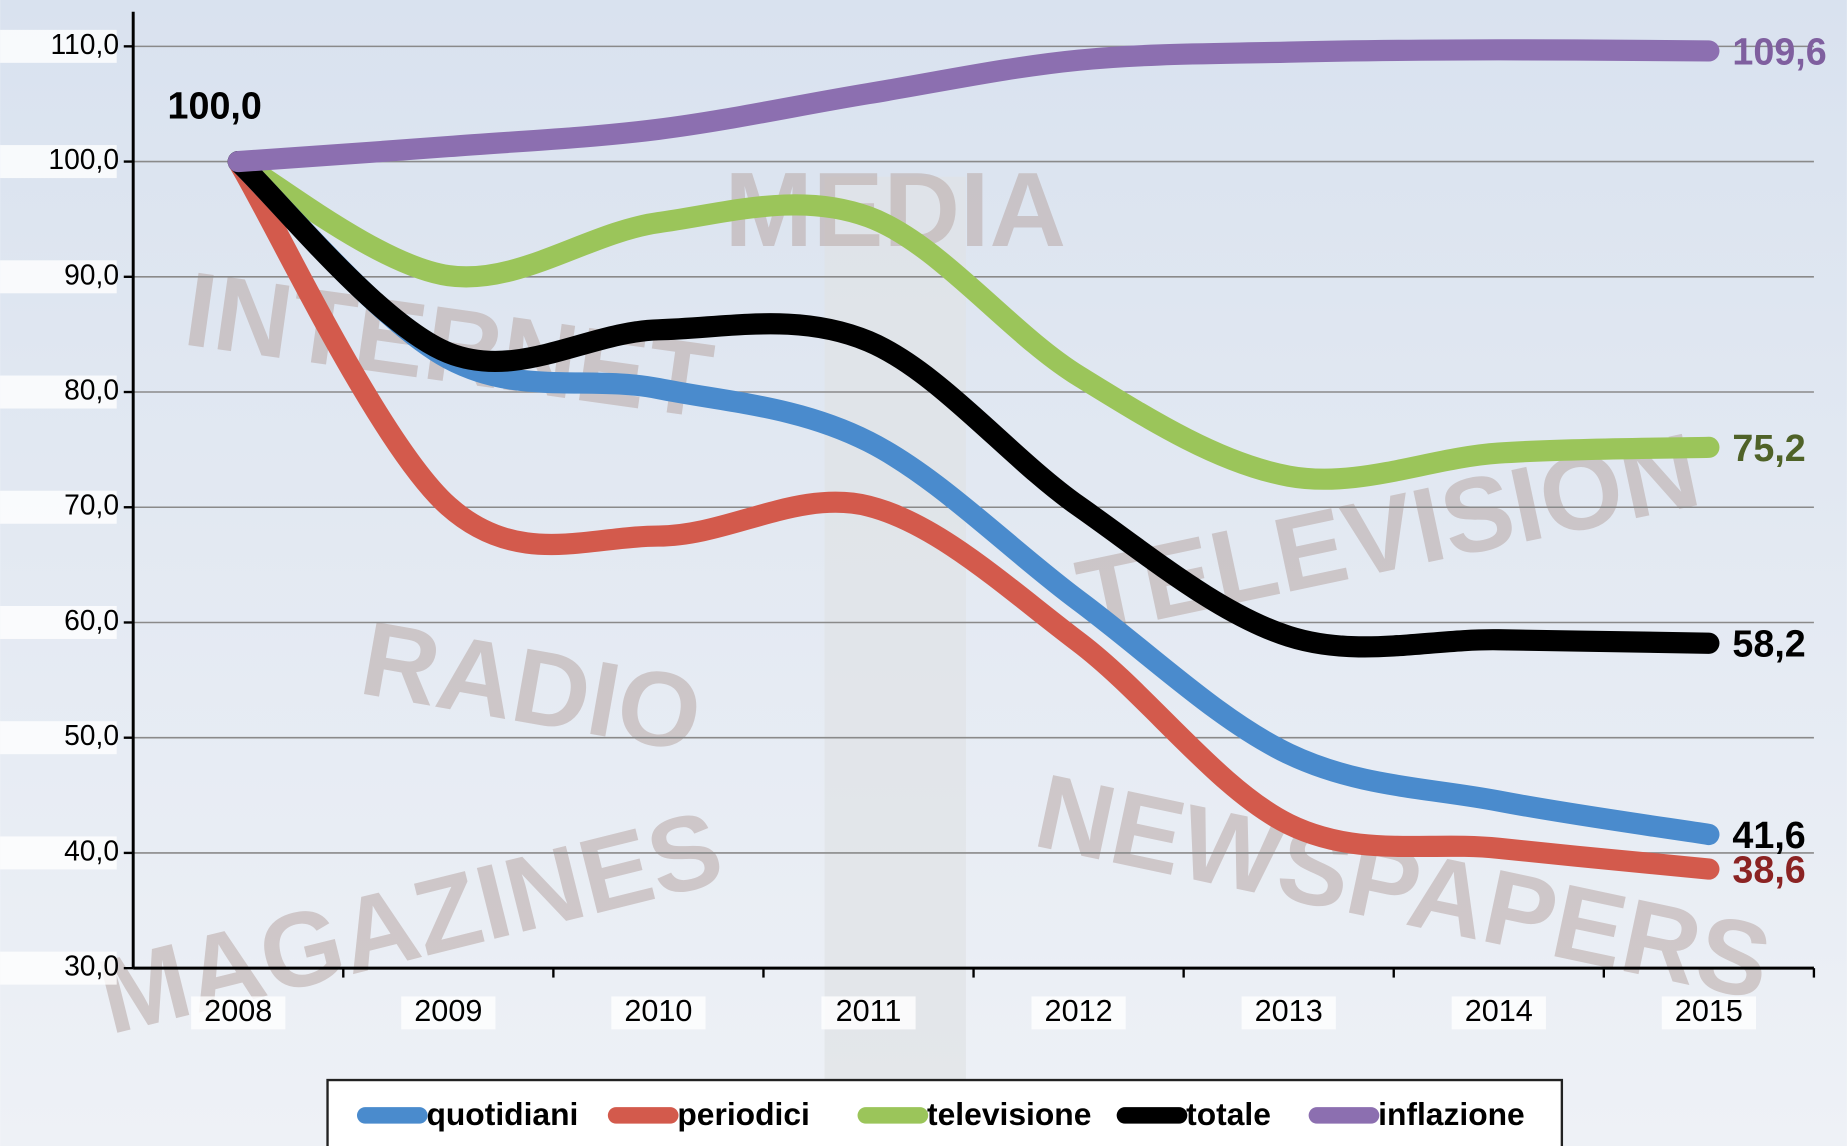 The image size is (1847, 1146). What do you see at coordinates (91, 389) in the screenshot?
I see `y-tick-label: 80,0` at bounding box center [91, 389].